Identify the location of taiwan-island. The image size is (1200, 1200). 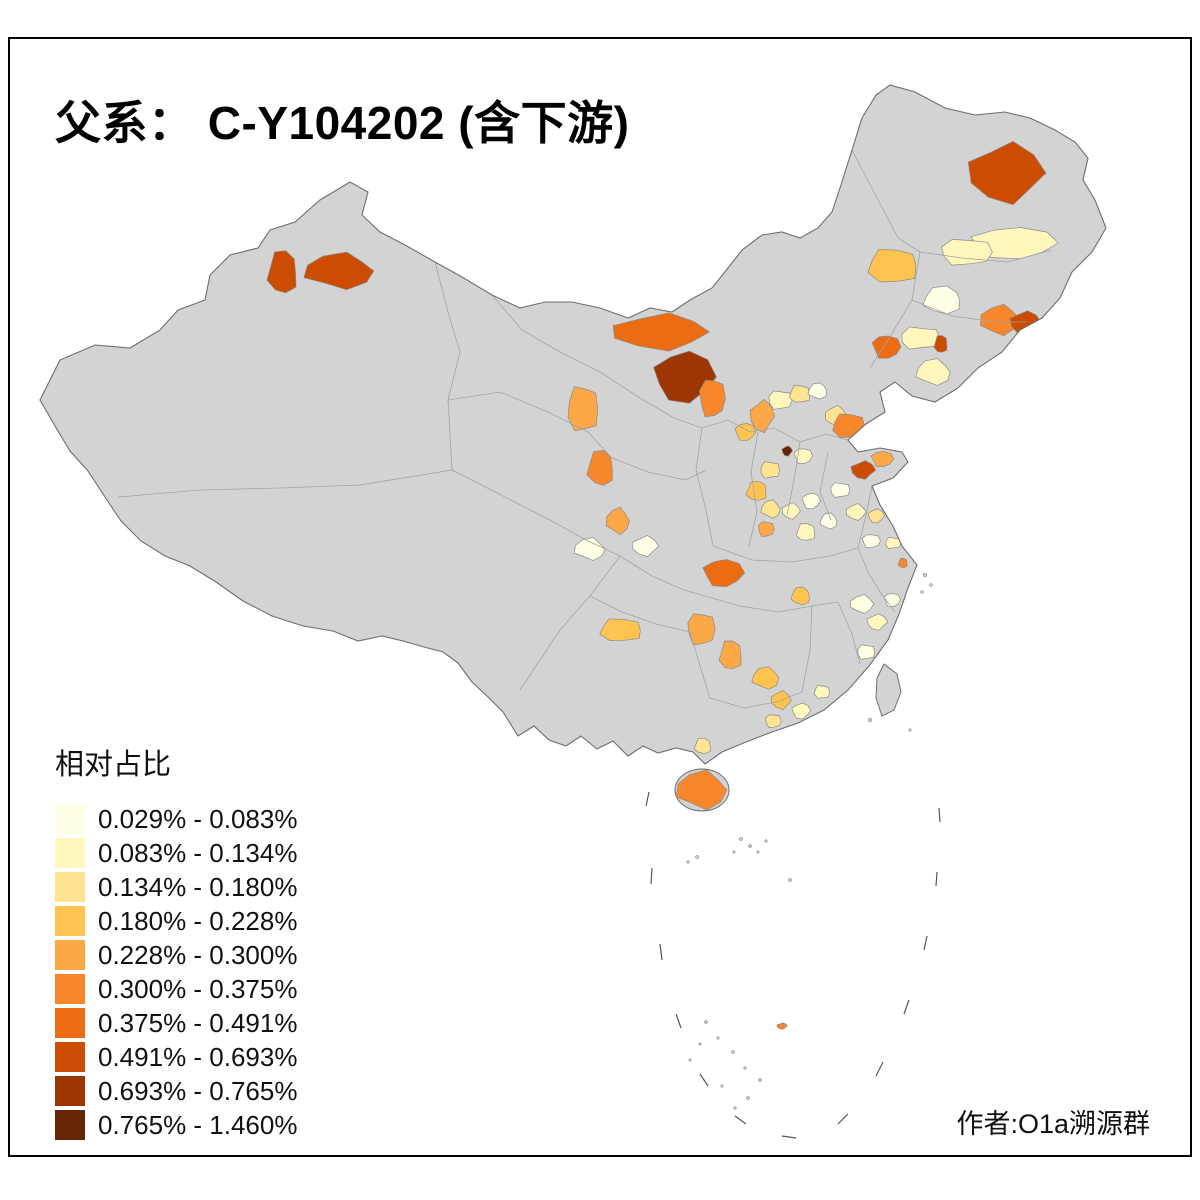
(888, 690).